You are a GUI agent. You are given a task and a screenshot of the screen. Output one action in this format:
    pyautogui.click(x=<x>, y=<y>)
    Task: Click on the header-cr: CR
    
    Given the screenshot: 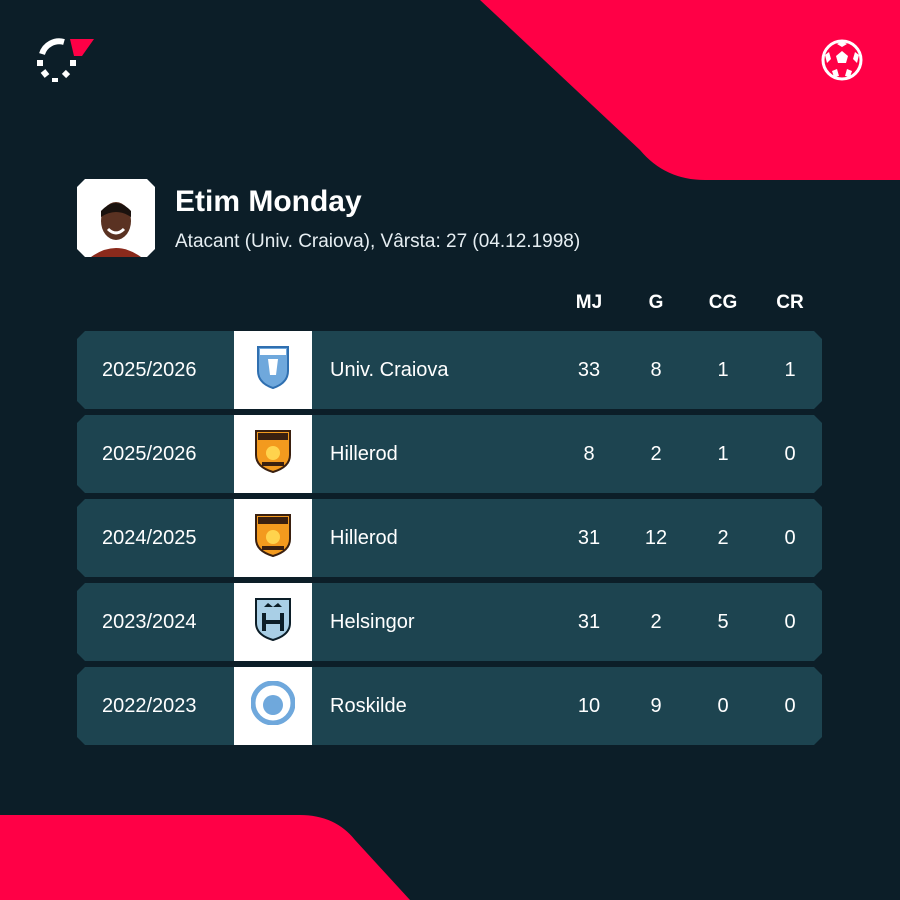 What is the action you would take?
    pyautogui.click(x=790, y=302)
    